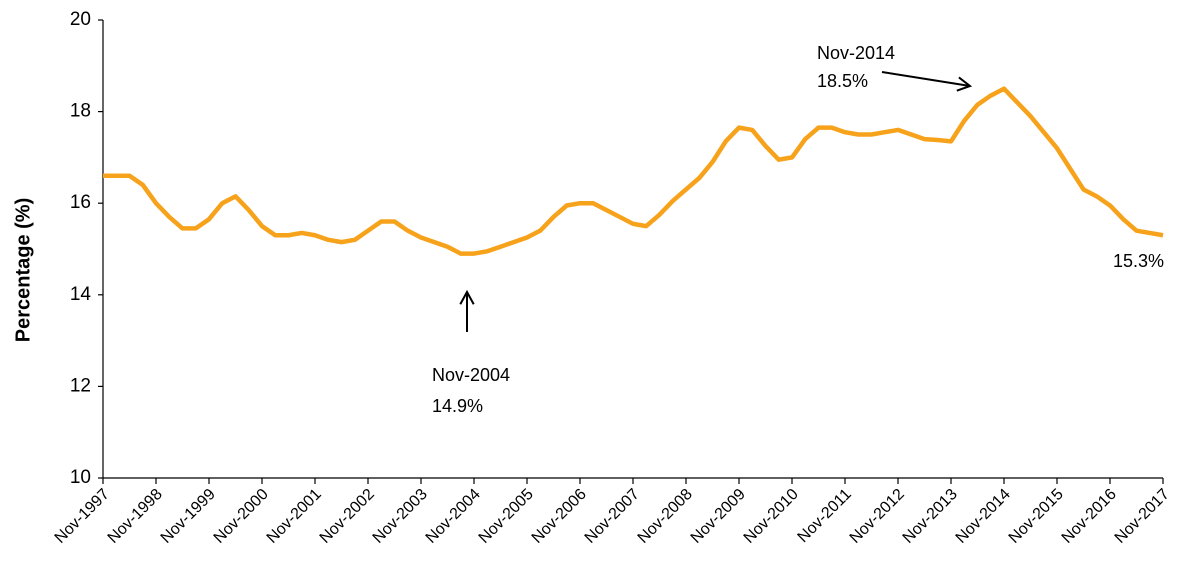 The image size is (1192, 578). What do you see at coordinates (241, 516) in the screenshot?
I see `x-tick-label: Nov-2000` at bounding box center [241, 516].